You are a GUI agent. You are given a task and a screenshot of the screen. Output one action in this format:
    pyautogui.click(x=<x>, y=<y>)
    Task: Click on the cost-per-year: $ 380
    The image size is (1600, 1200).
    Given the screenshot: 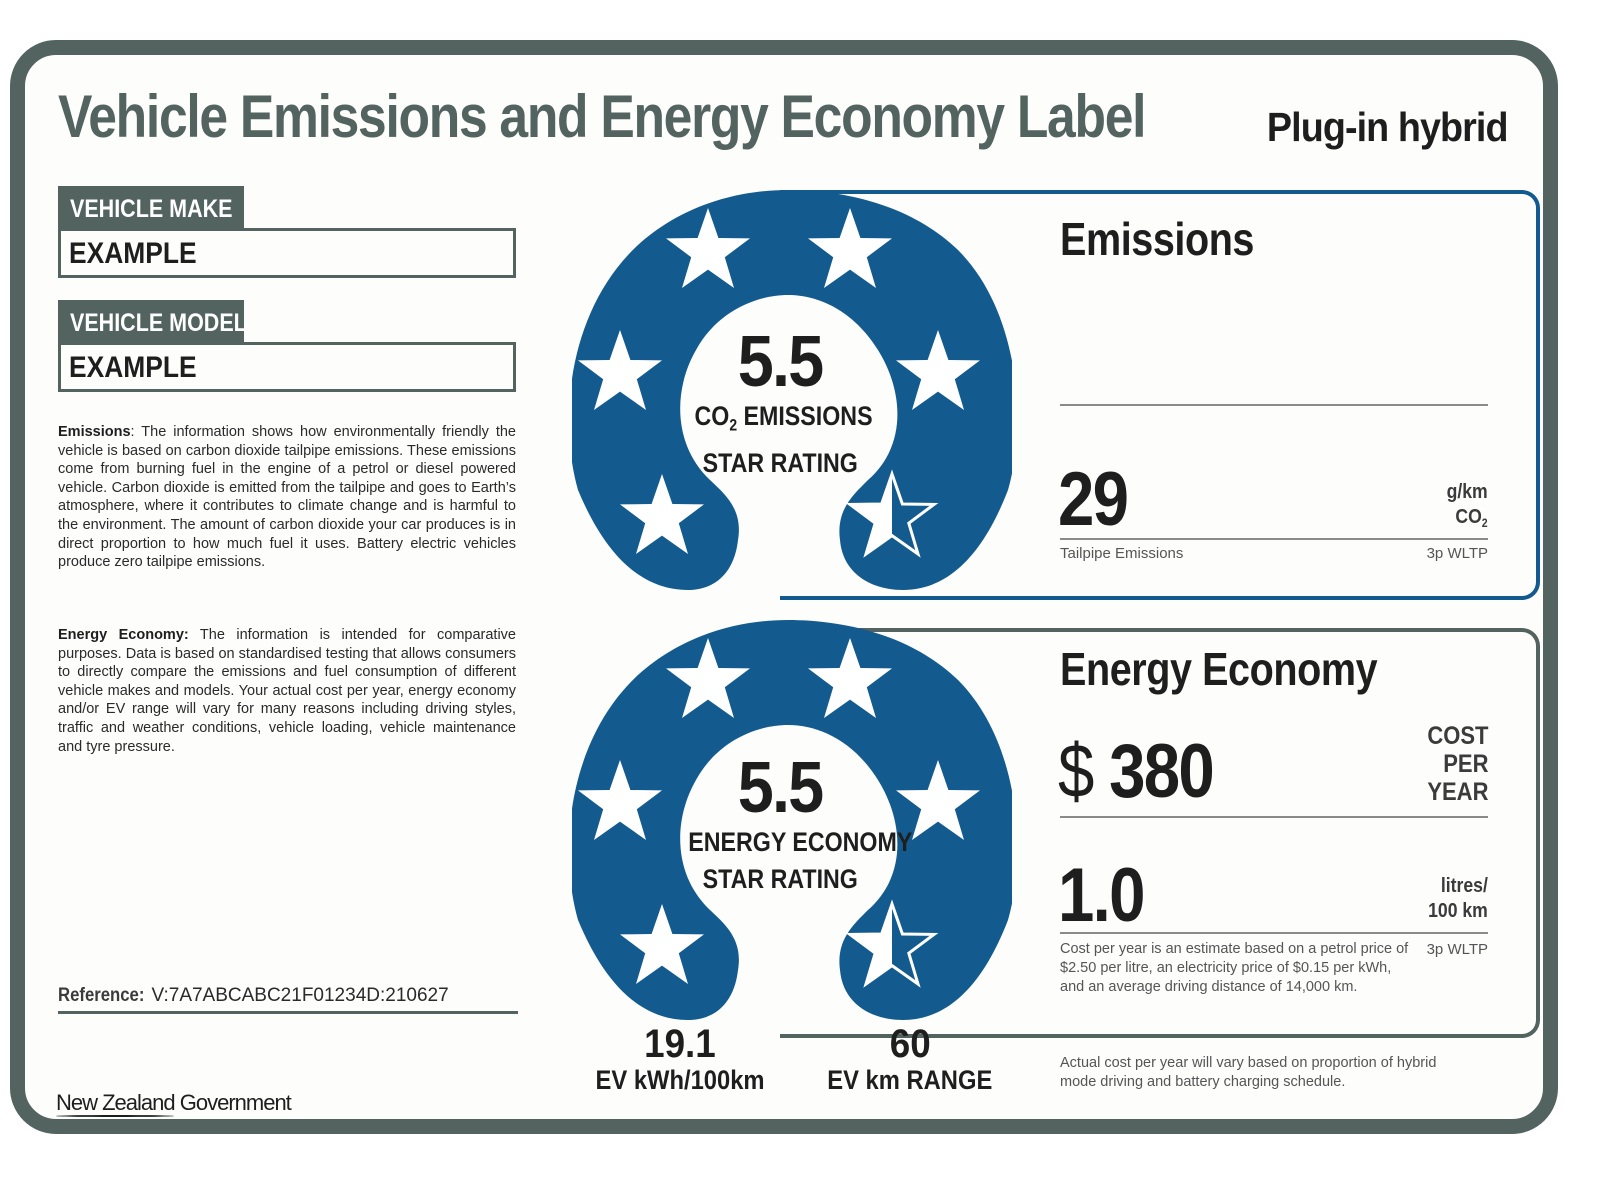 What is the action you would take?
    pyautogui.click(x=1136, y=771)
    